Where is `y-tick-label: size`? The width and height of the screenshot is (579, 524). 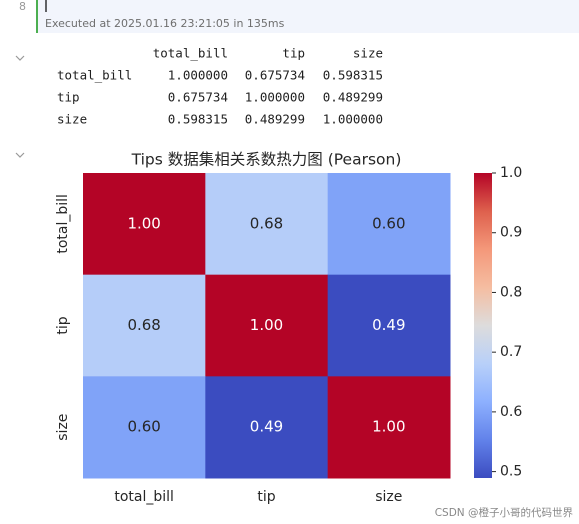 y-tick-label: size is located at coordinates (63, 427).